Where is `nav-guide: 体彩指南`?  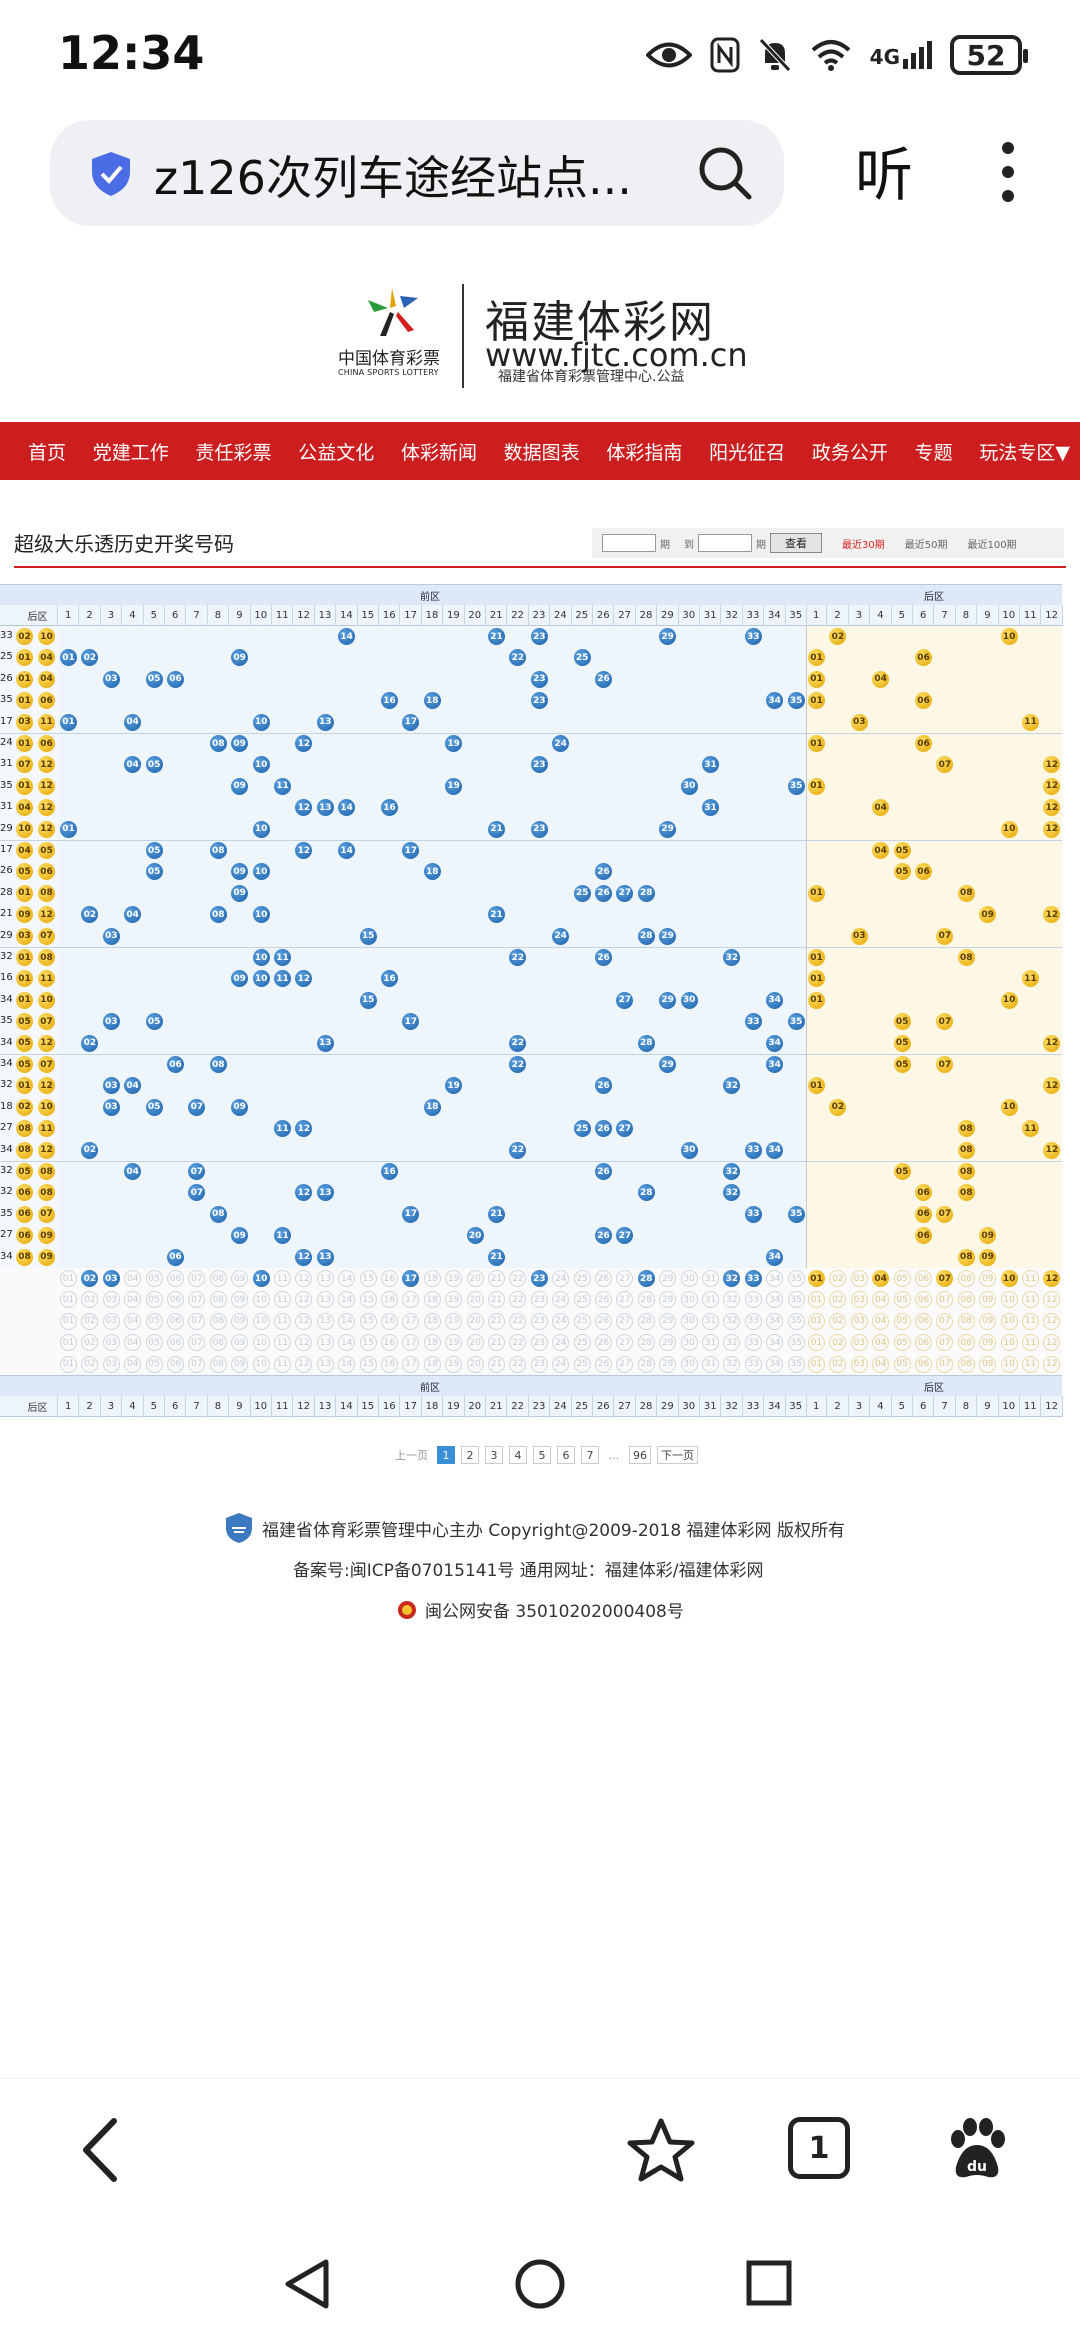
nav-guide: 体彩指南 is located at coordinates (644, 452).